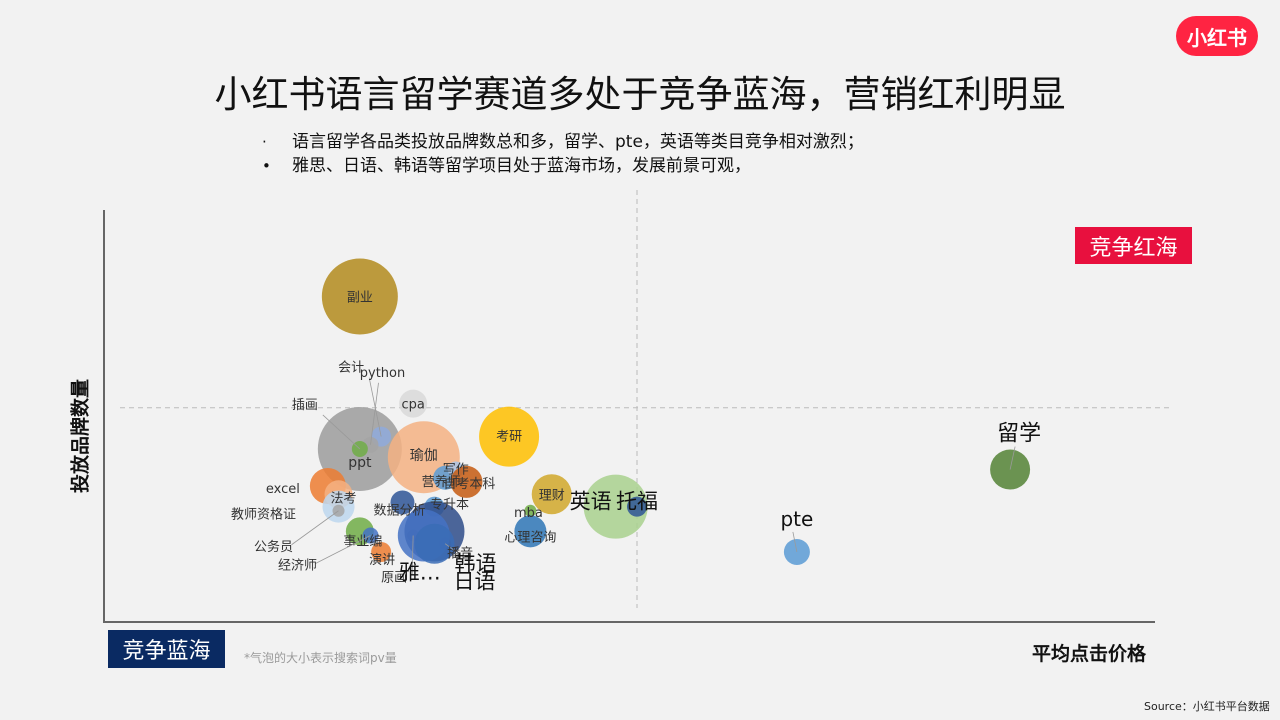 Image resolution: width=1280 pixels, height=720 pixels. I want to click on bubble-label-18: 自考本科, so click(469, 484).